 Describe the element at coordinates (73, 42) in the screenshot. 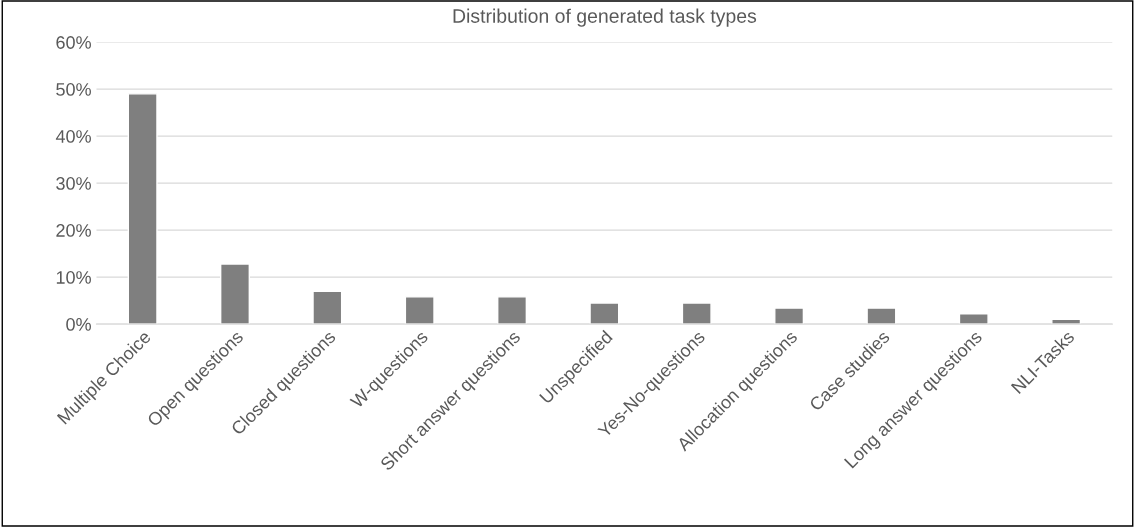

I see `y-tick-label: 60%` at that location.